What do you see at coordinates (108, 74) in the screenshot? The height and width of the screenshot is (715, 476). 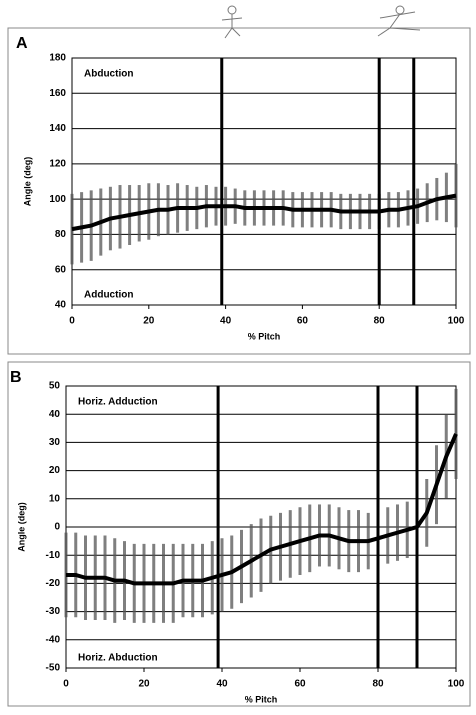 I see `annotation: Abduction` at bounding box center [108, 74].